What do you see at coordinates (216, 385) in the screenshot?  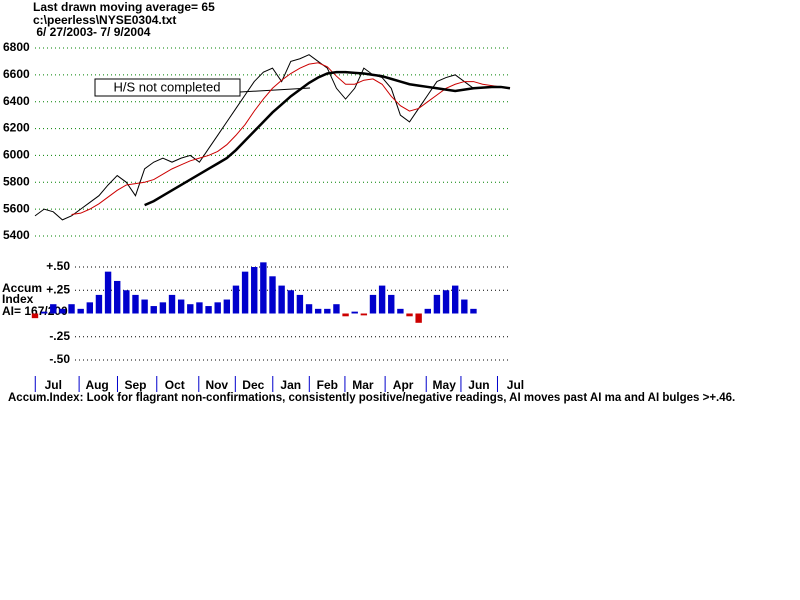 I see `x-tick-label: Nov` at bounding box center [216, 385].